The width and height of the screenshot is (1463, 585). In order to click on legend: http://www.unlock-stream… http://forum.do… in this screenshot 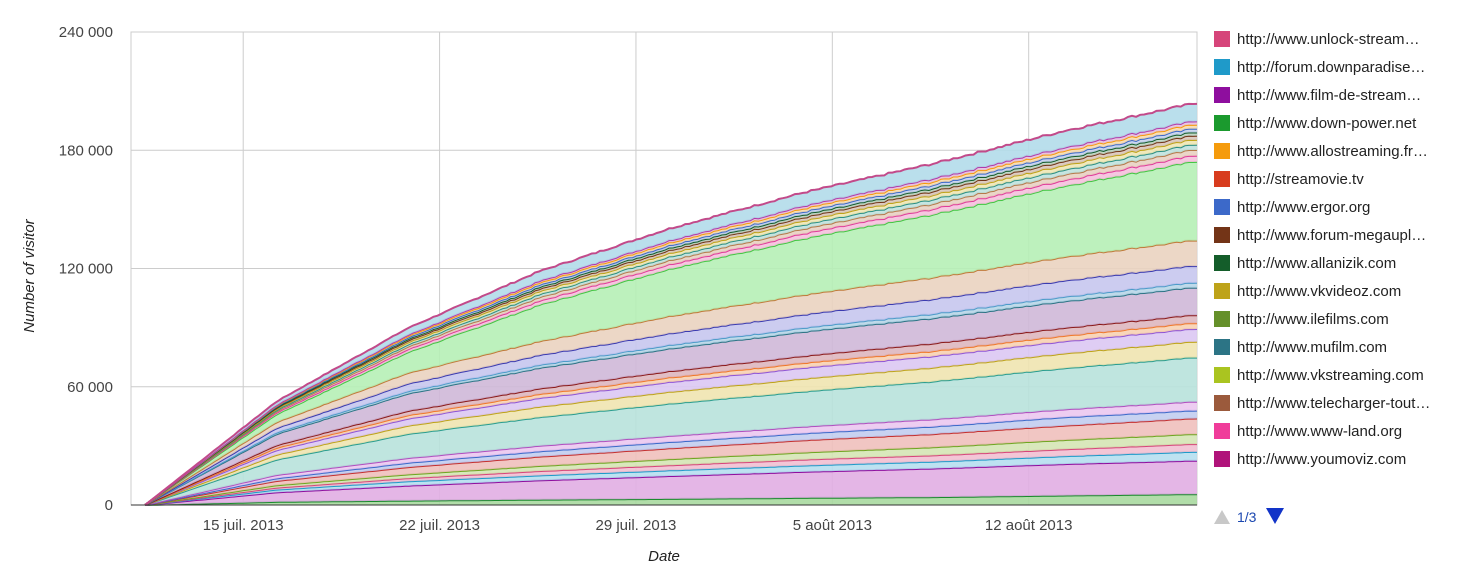, I will do `click(1322, 249)`.